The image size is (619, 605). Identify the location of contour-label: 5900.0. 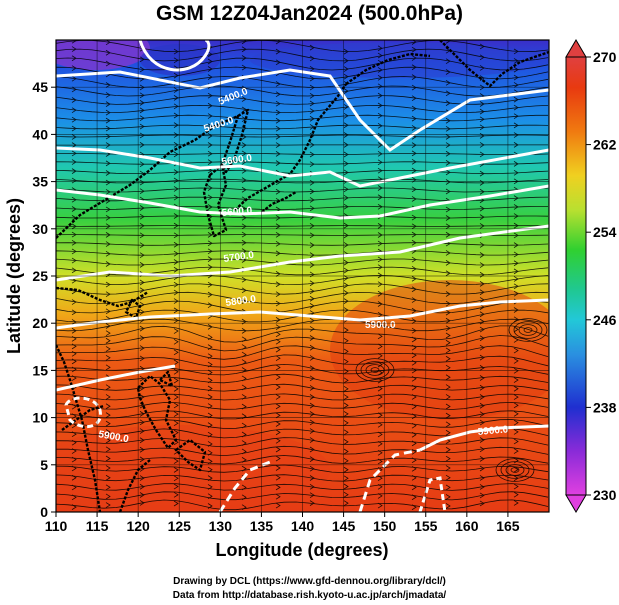
(380, 325).